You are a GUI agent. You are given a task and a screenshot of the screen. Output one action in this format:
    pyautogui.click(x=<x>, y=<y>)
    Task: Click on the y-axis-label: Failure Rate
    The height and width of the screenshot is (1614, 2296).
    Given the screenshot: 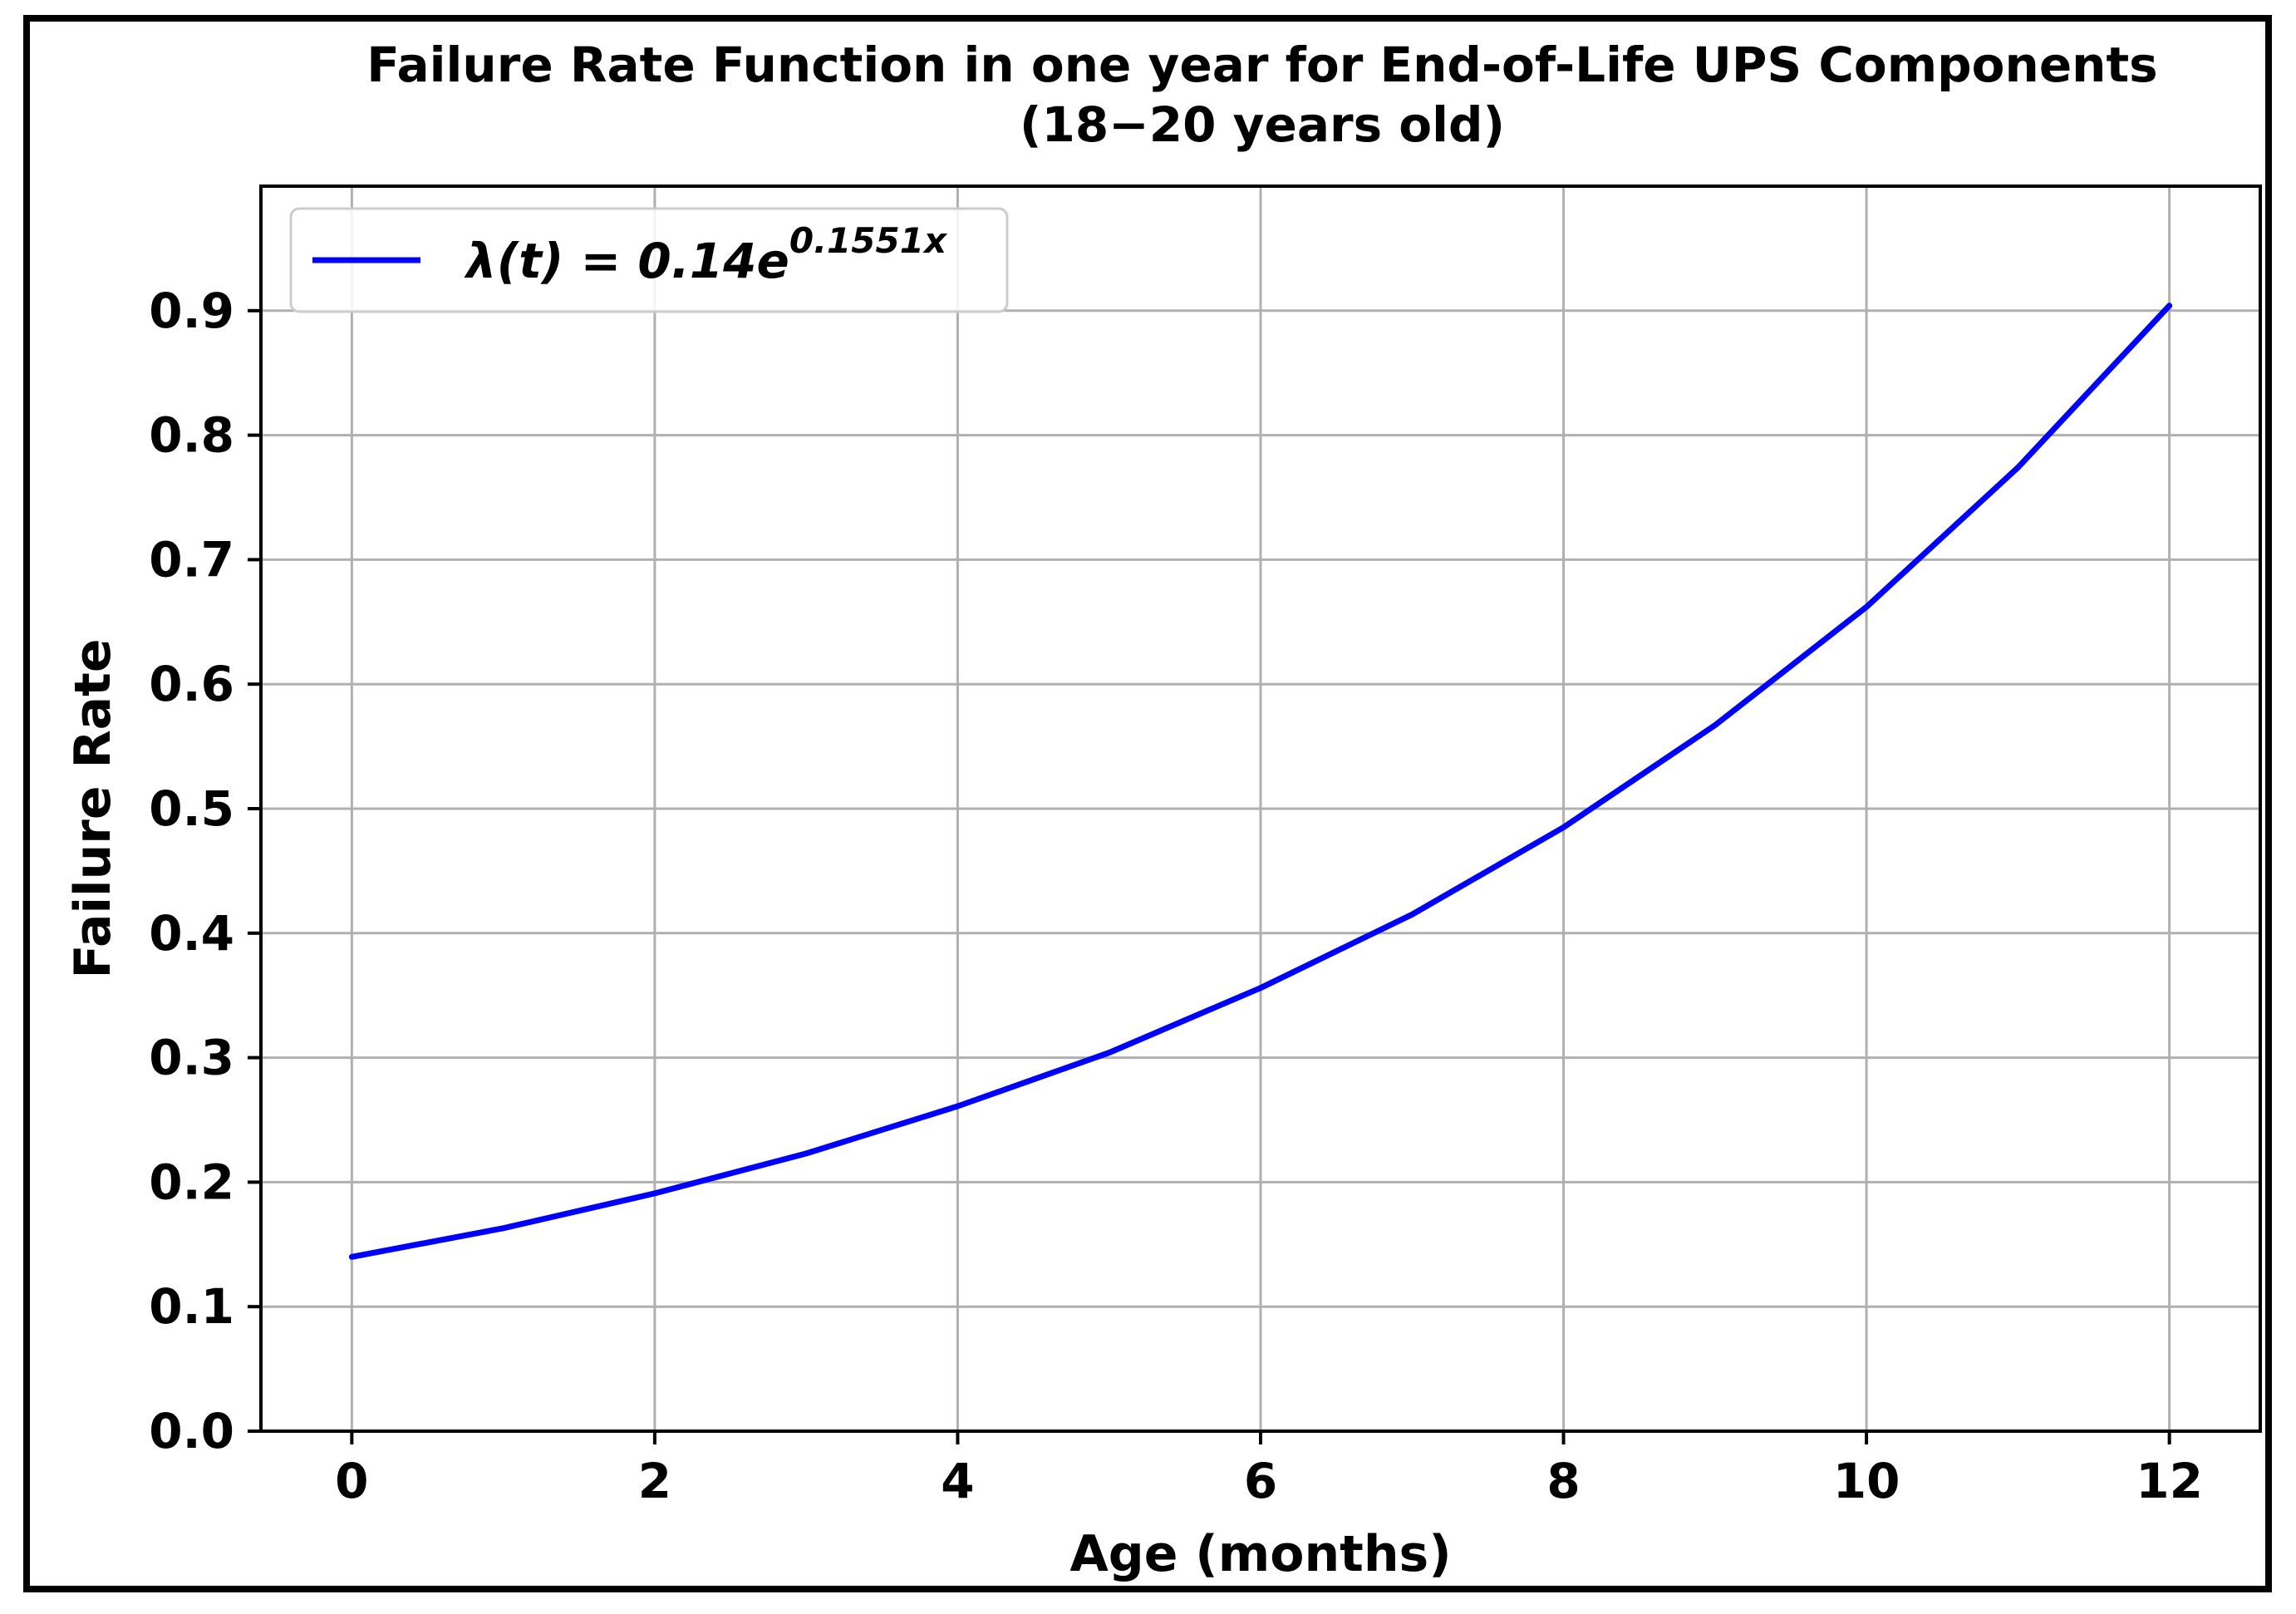 What is the action you would take?
    pyautogui.click(x=93, y=808)
    